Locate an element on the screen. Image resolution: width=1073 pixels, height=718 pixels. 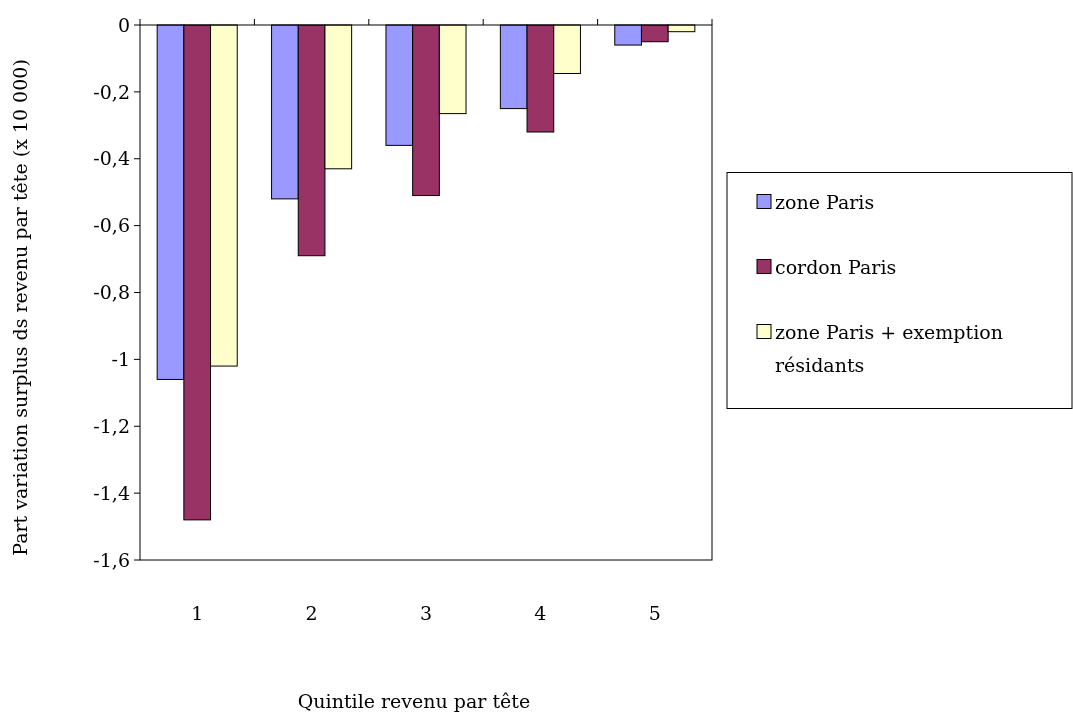
y-tick-label: -0,2 is located at coordinates (111, 91).